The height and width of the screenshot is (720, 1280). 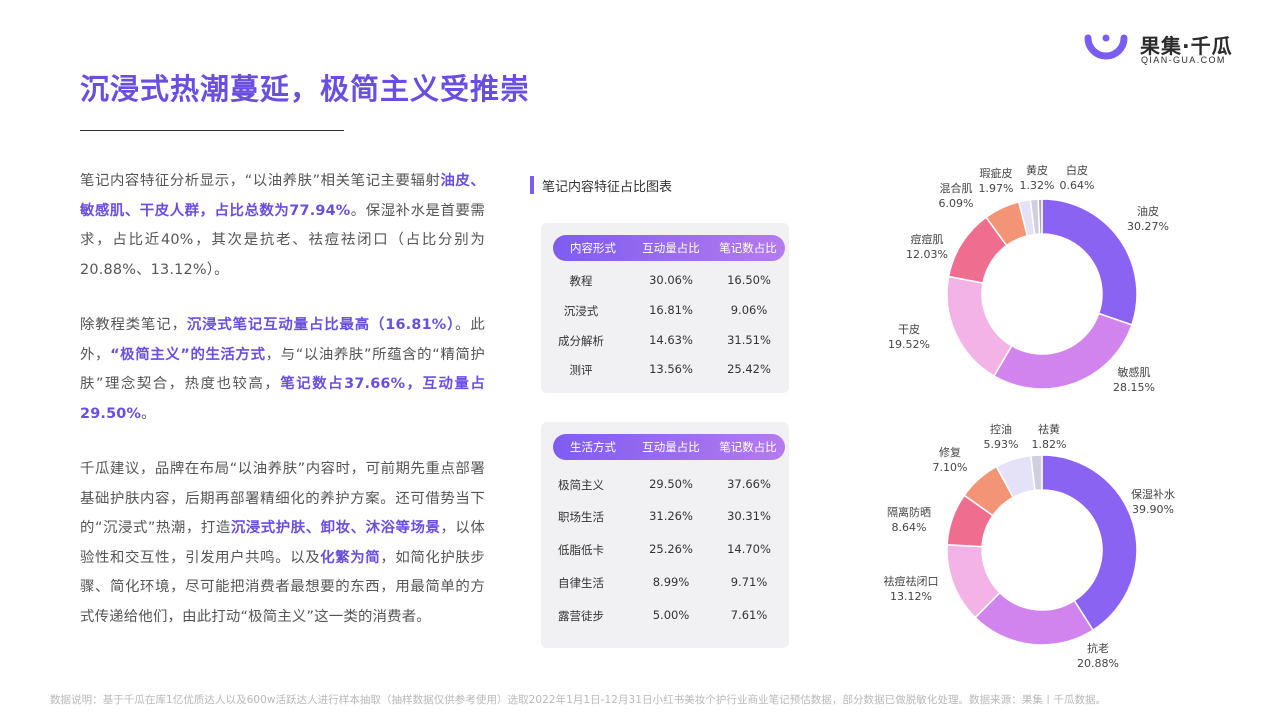 I want to click on slice-value-label: 1.32%, so click(x=1037, y=185).